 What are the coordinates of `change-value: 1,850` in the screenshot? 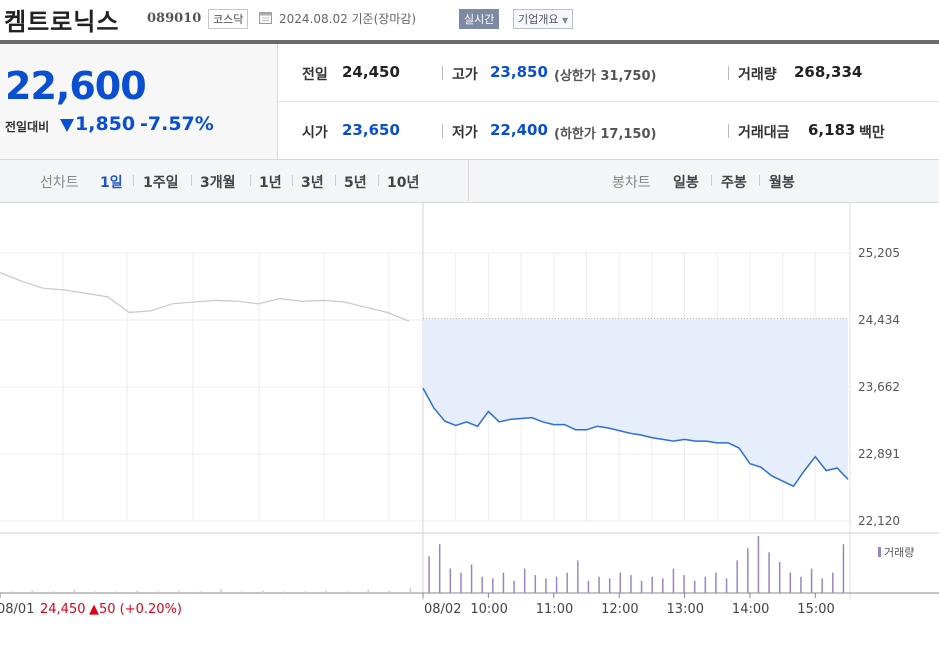 It's located at (105, 124).